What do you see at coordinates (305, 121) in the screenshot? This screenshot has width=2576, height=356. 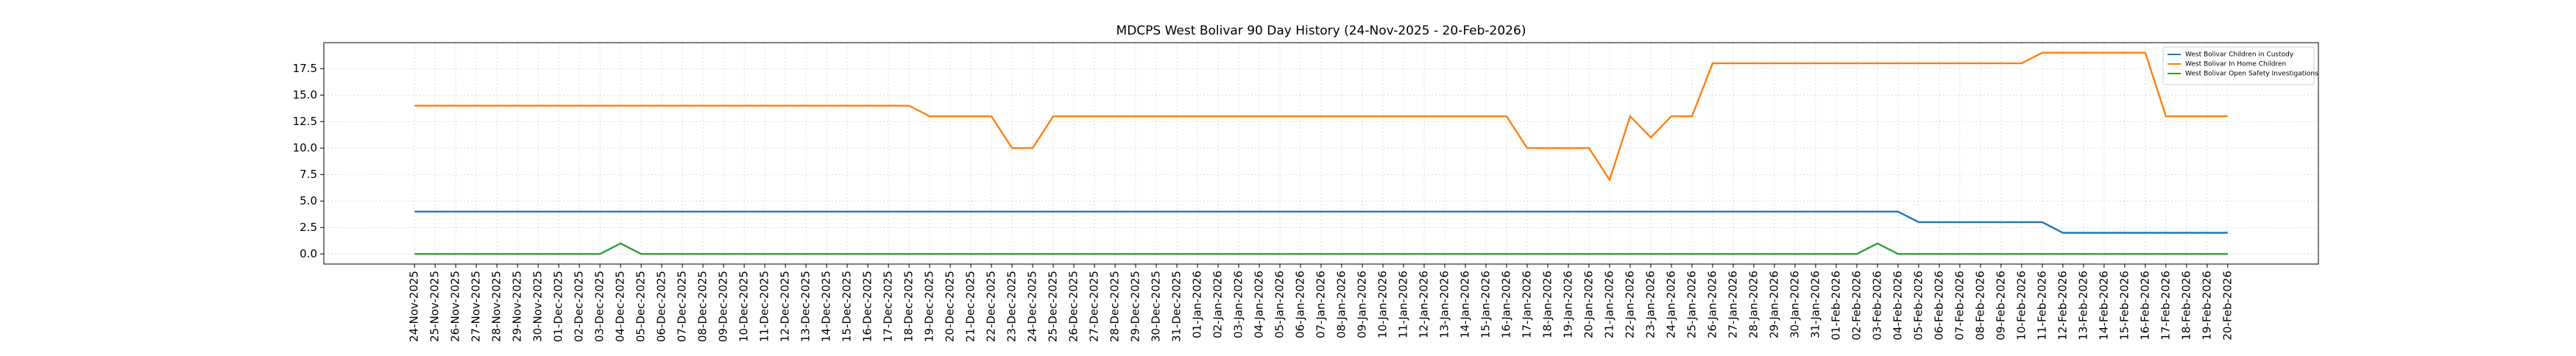 I see `y-tick-label: 12.5` at bounding box center [305, 121].